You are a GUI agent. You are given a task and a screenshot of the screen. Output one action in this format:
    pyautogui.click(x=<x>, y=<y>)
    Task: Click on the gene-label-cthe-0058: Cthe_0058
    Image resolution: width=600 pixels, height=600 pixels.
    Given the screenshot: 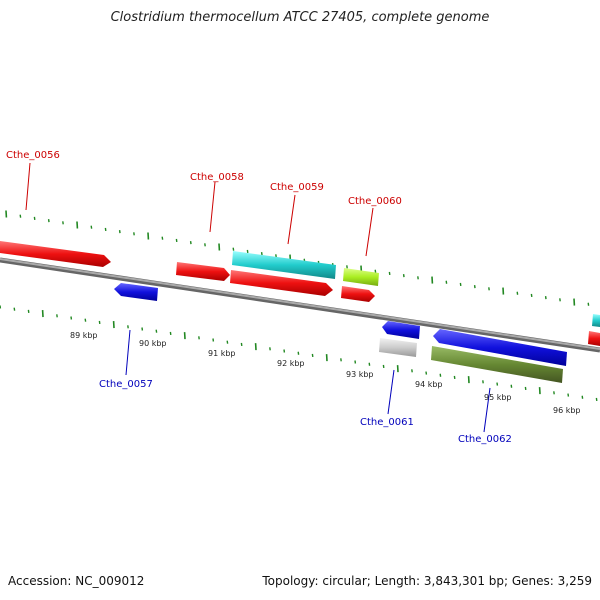 What is the action you would take?
    pyautogui.click(x=217, y=177)
    